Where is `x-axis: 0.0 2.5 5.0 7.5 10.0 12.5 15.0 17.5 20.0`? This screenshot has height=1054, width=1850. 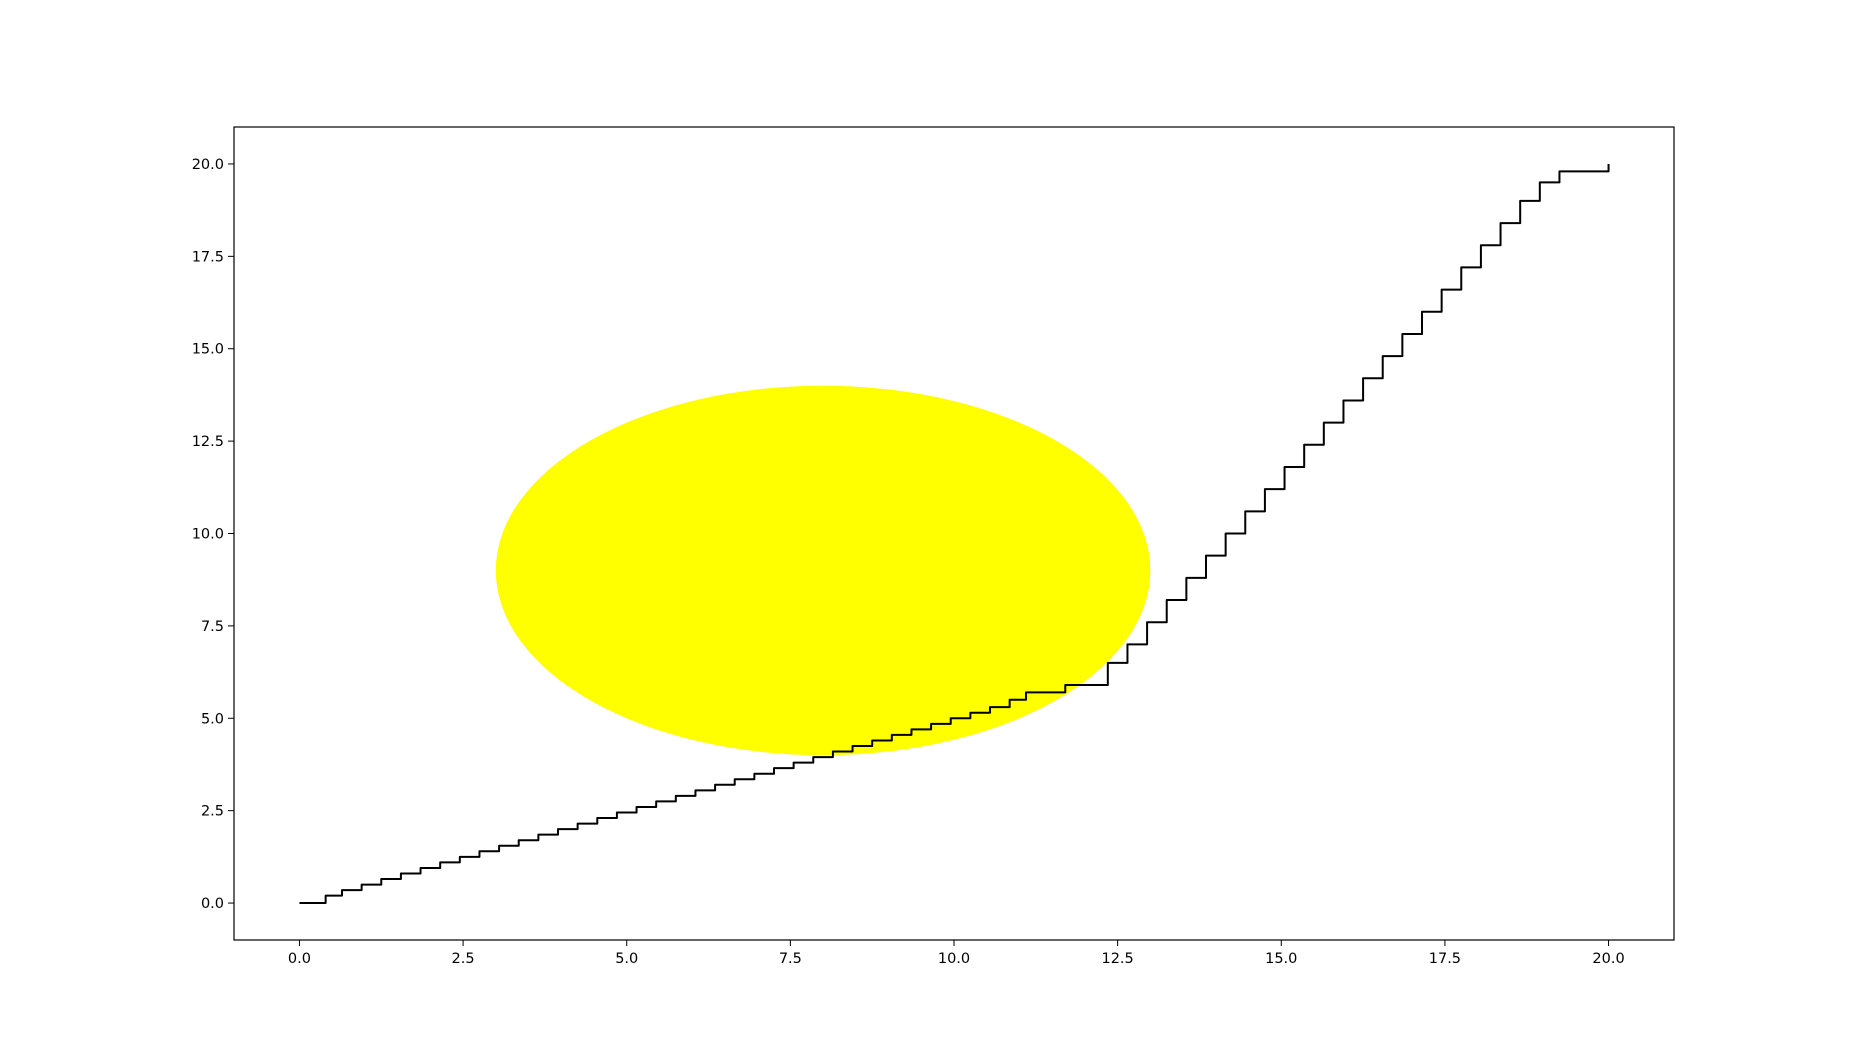 x-axis: 0.0 2.5 5.0 7.5 10.0 12.5 15.0 17.5 20.0 is located at coordinates (956, 953).